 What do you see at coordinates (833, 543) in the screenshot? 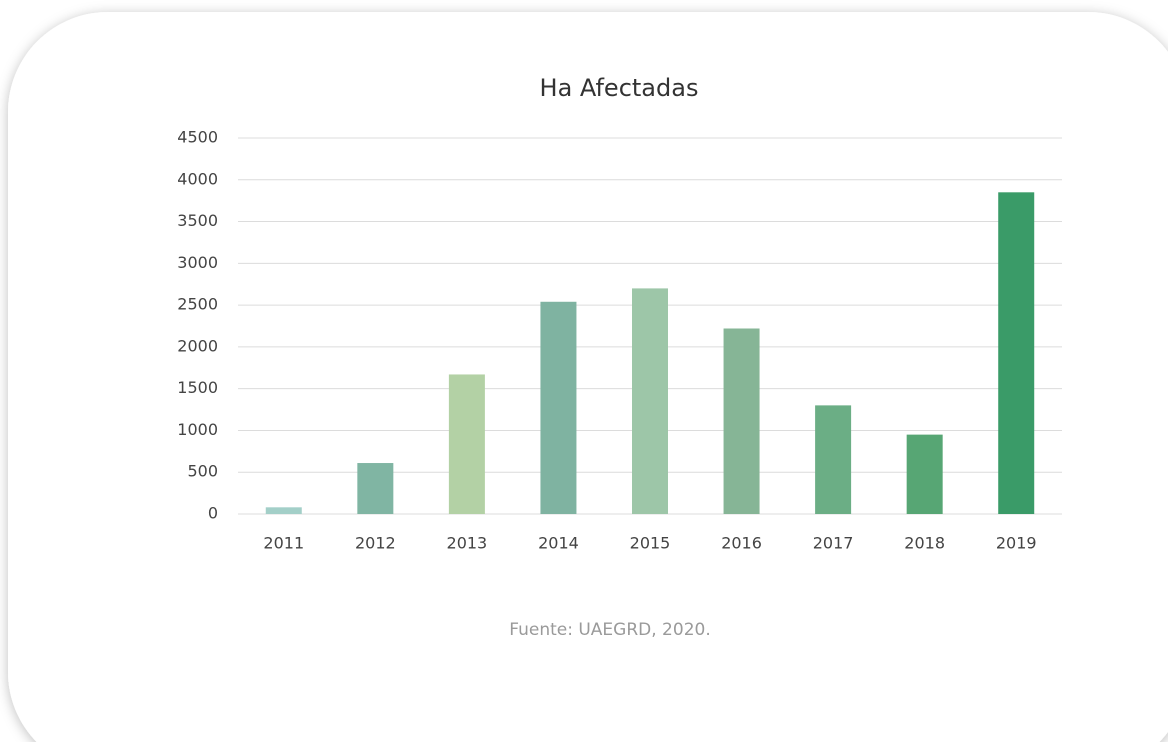
I see `x-tick-label: 2017` at bounding box center [833, 543].